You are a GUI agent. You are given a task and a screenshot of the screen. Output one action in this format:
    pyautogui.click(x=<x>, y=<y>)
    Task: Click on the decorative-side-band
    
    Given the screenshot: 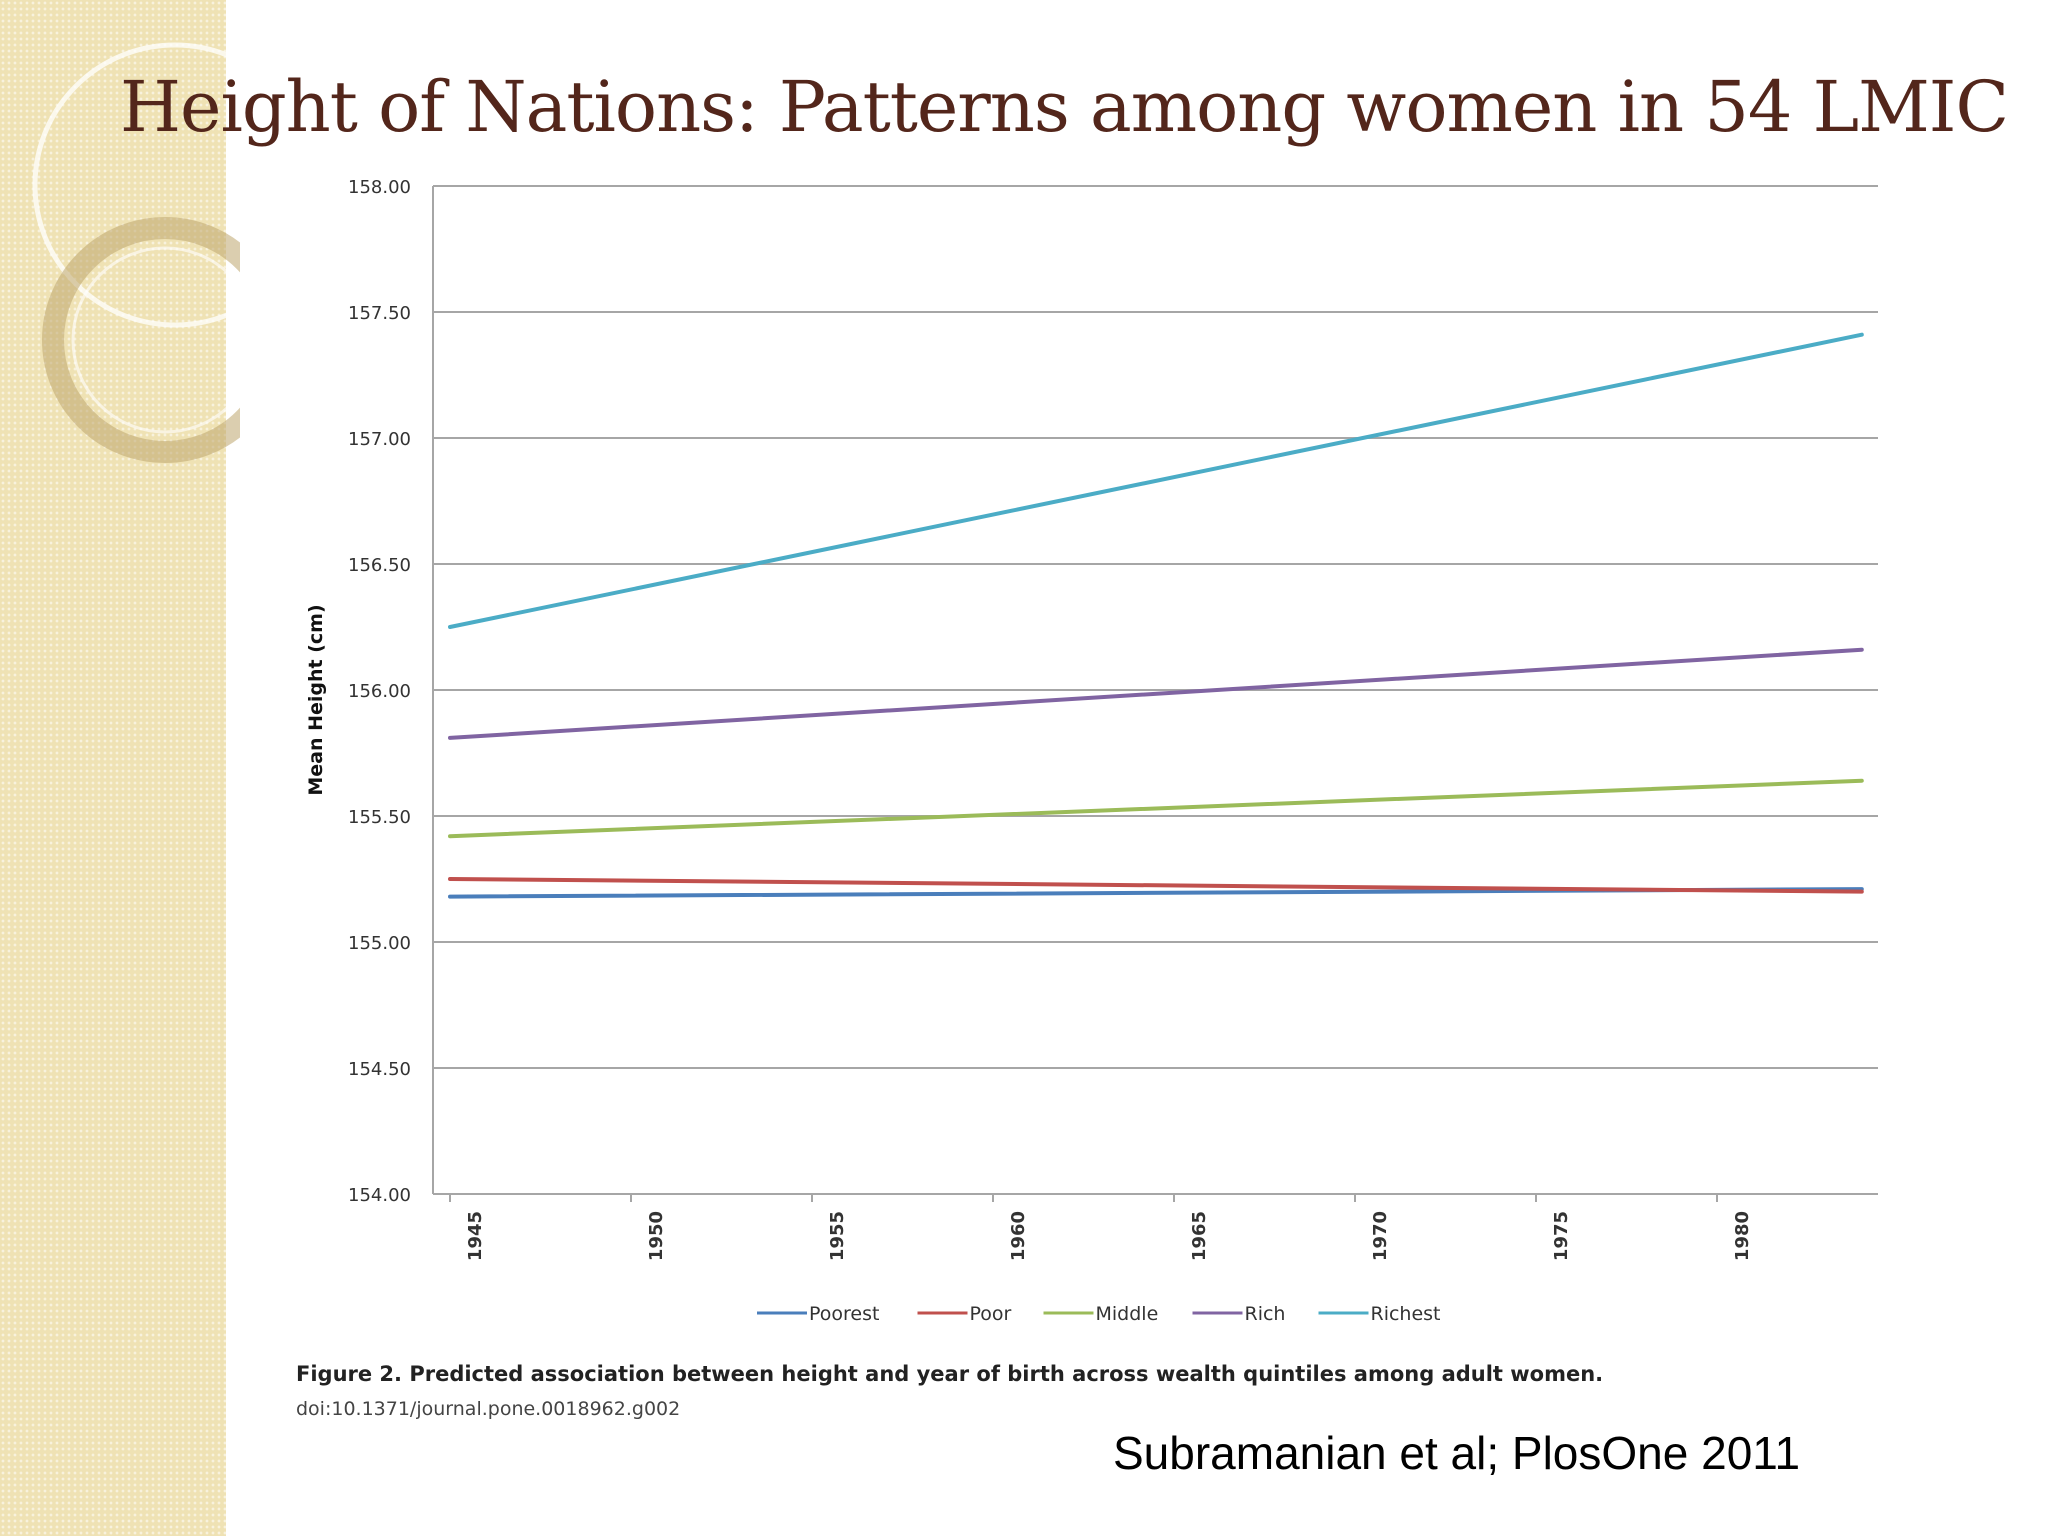 What is the action you would take?
    pyautogui.click(x=113, y=768)
    